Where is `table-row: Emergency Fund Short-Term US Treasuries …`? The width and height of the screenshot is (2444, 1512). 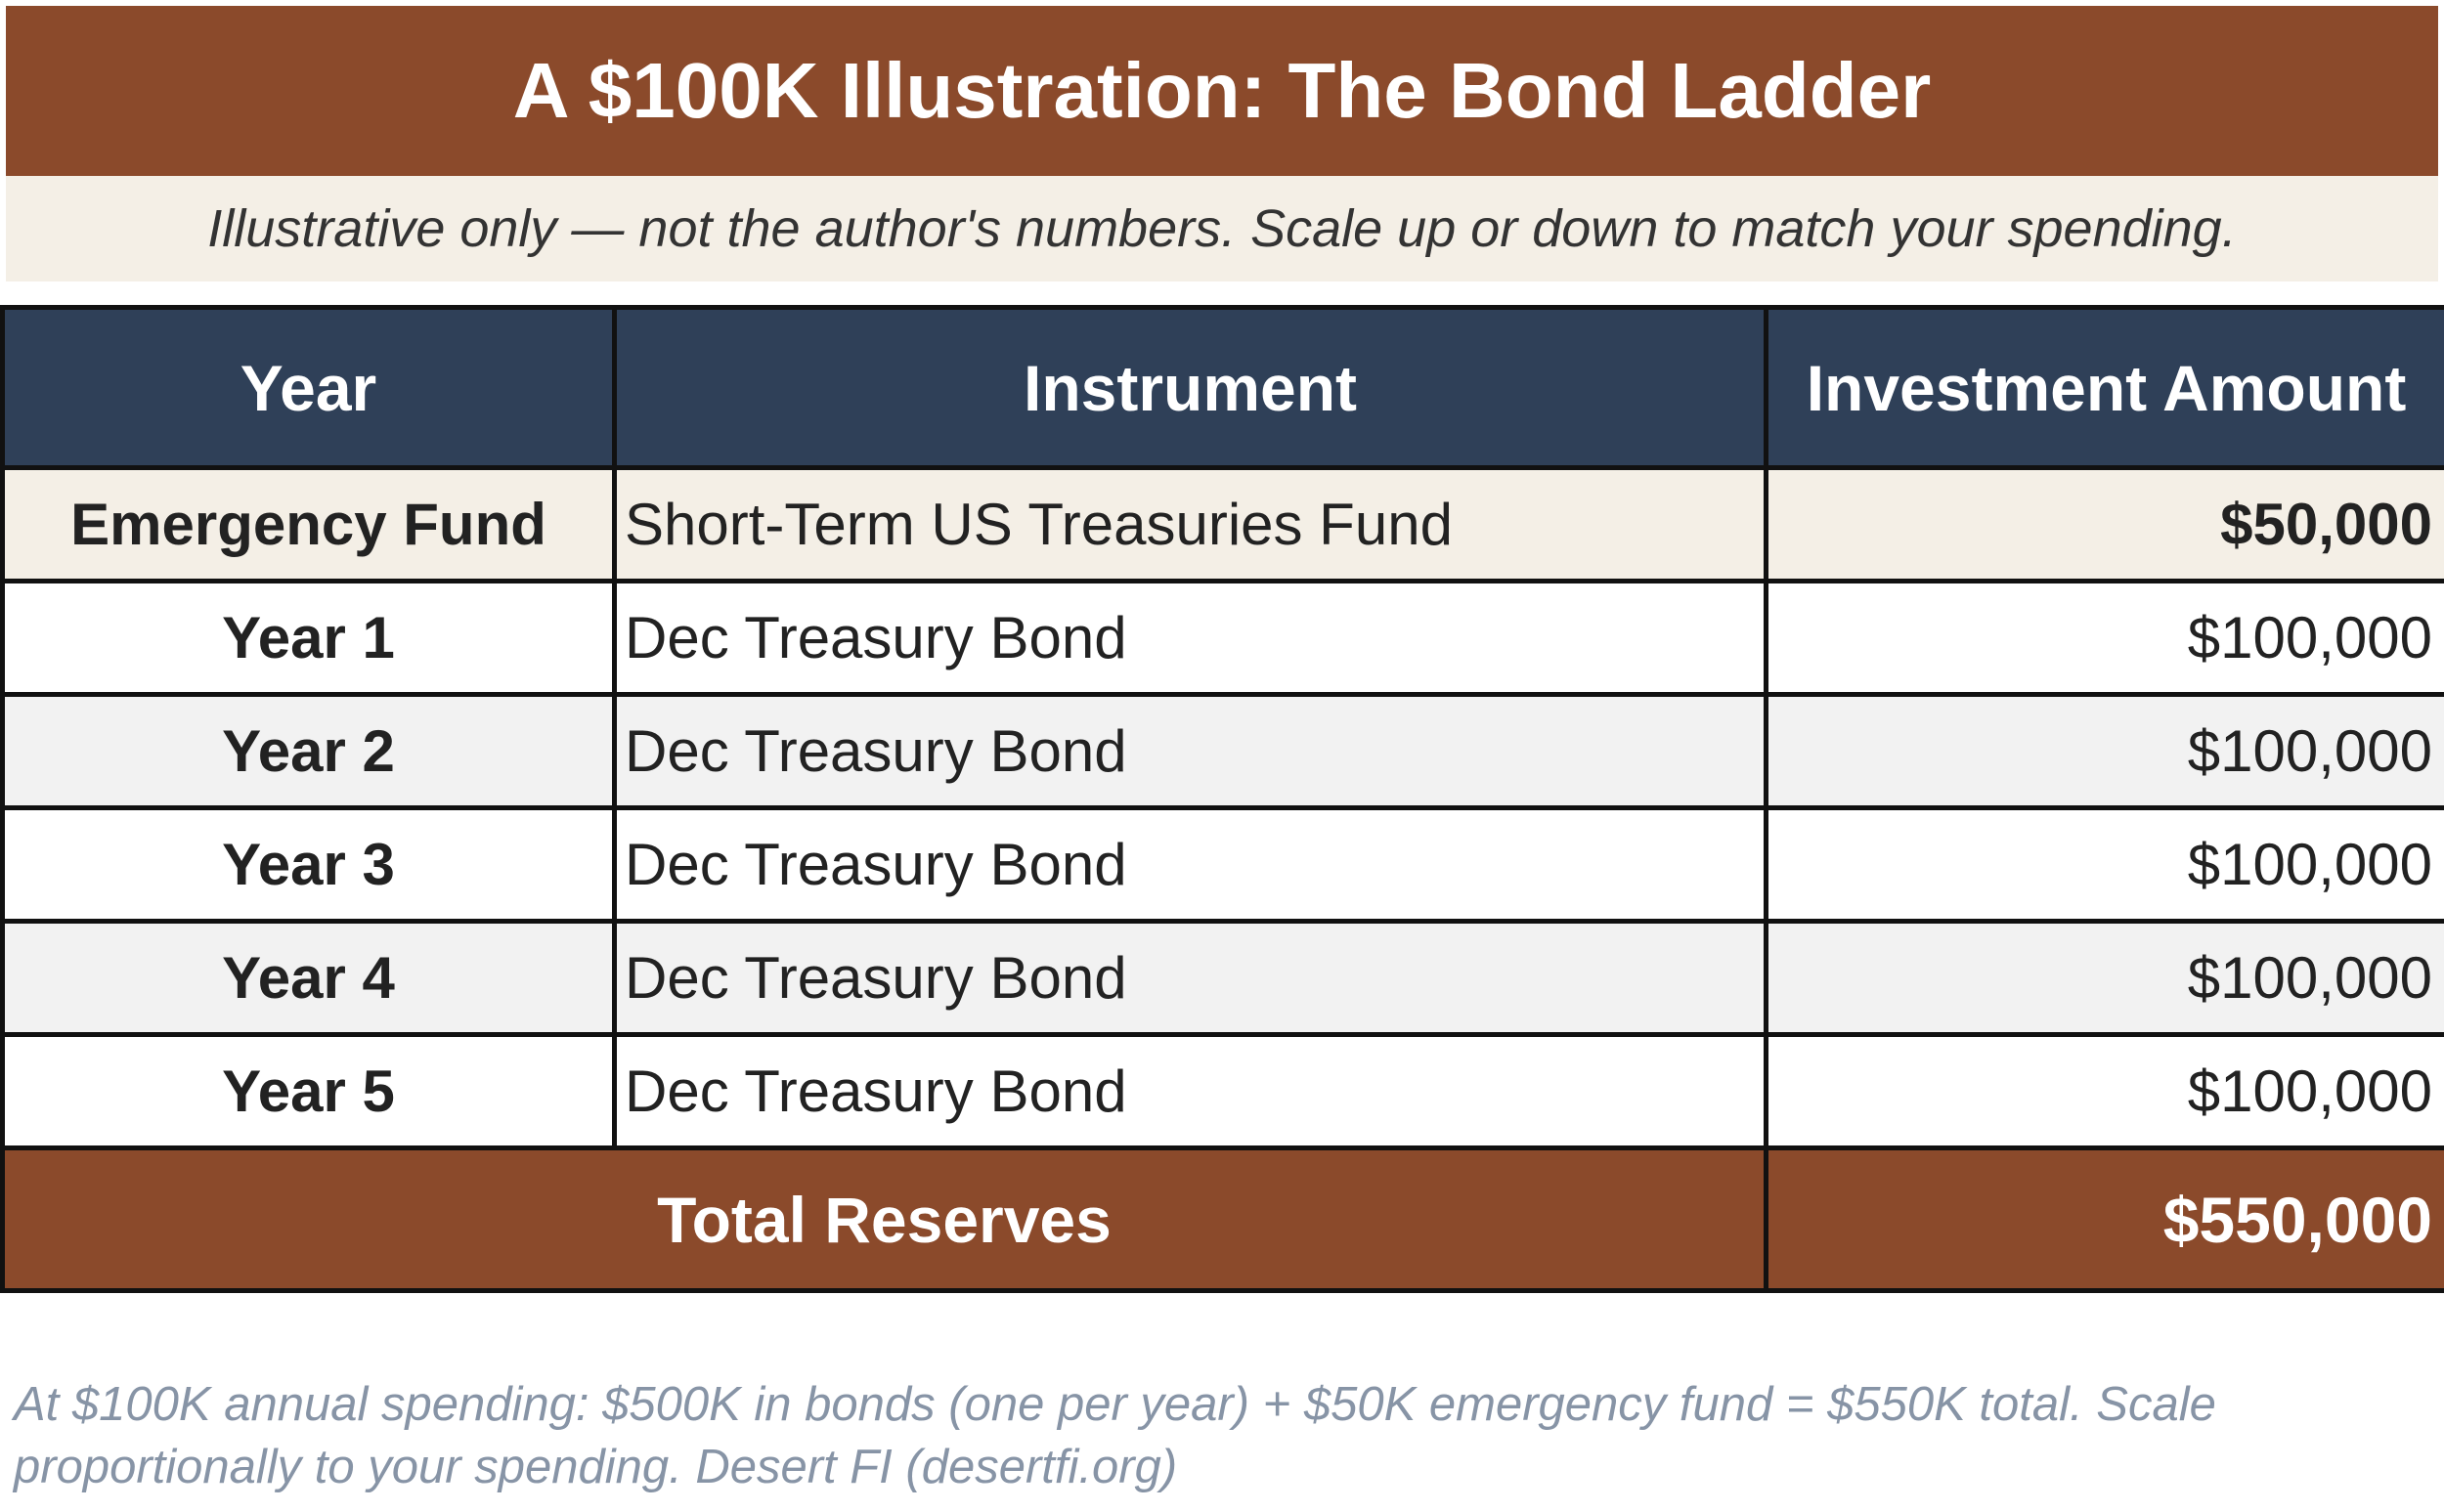 table-row: Emergency Fund Short-Term US Treasuries … is located at coordinates (1222, 524).